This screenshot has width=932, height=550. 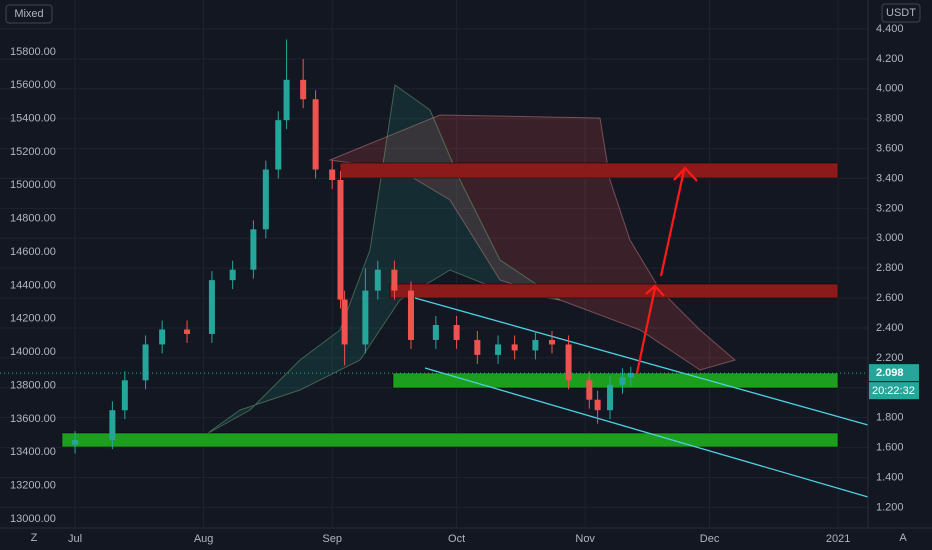 I want to click on y2-tick-label: 4.200, so click(x=890, y=59).